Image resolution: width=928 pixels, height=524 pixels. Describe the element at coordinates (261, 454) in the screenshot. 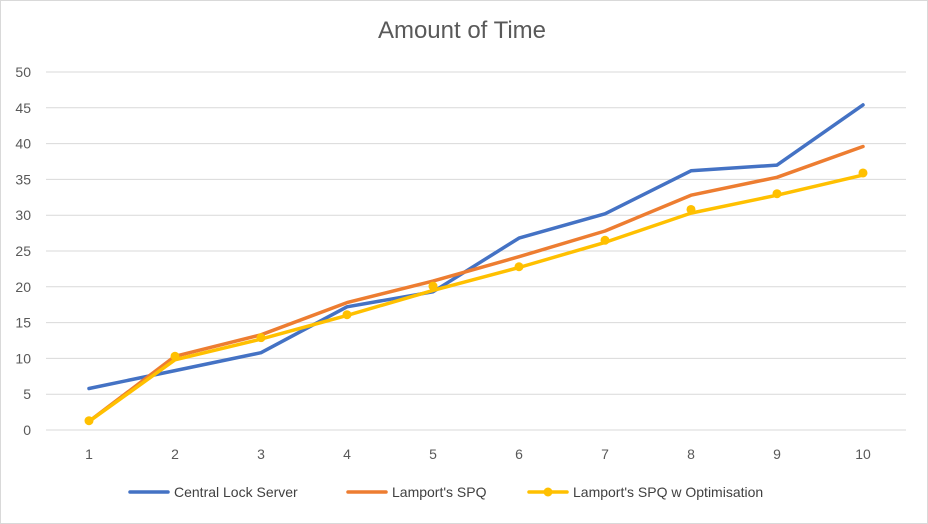

I see `x-tick-label: 3` at that location.